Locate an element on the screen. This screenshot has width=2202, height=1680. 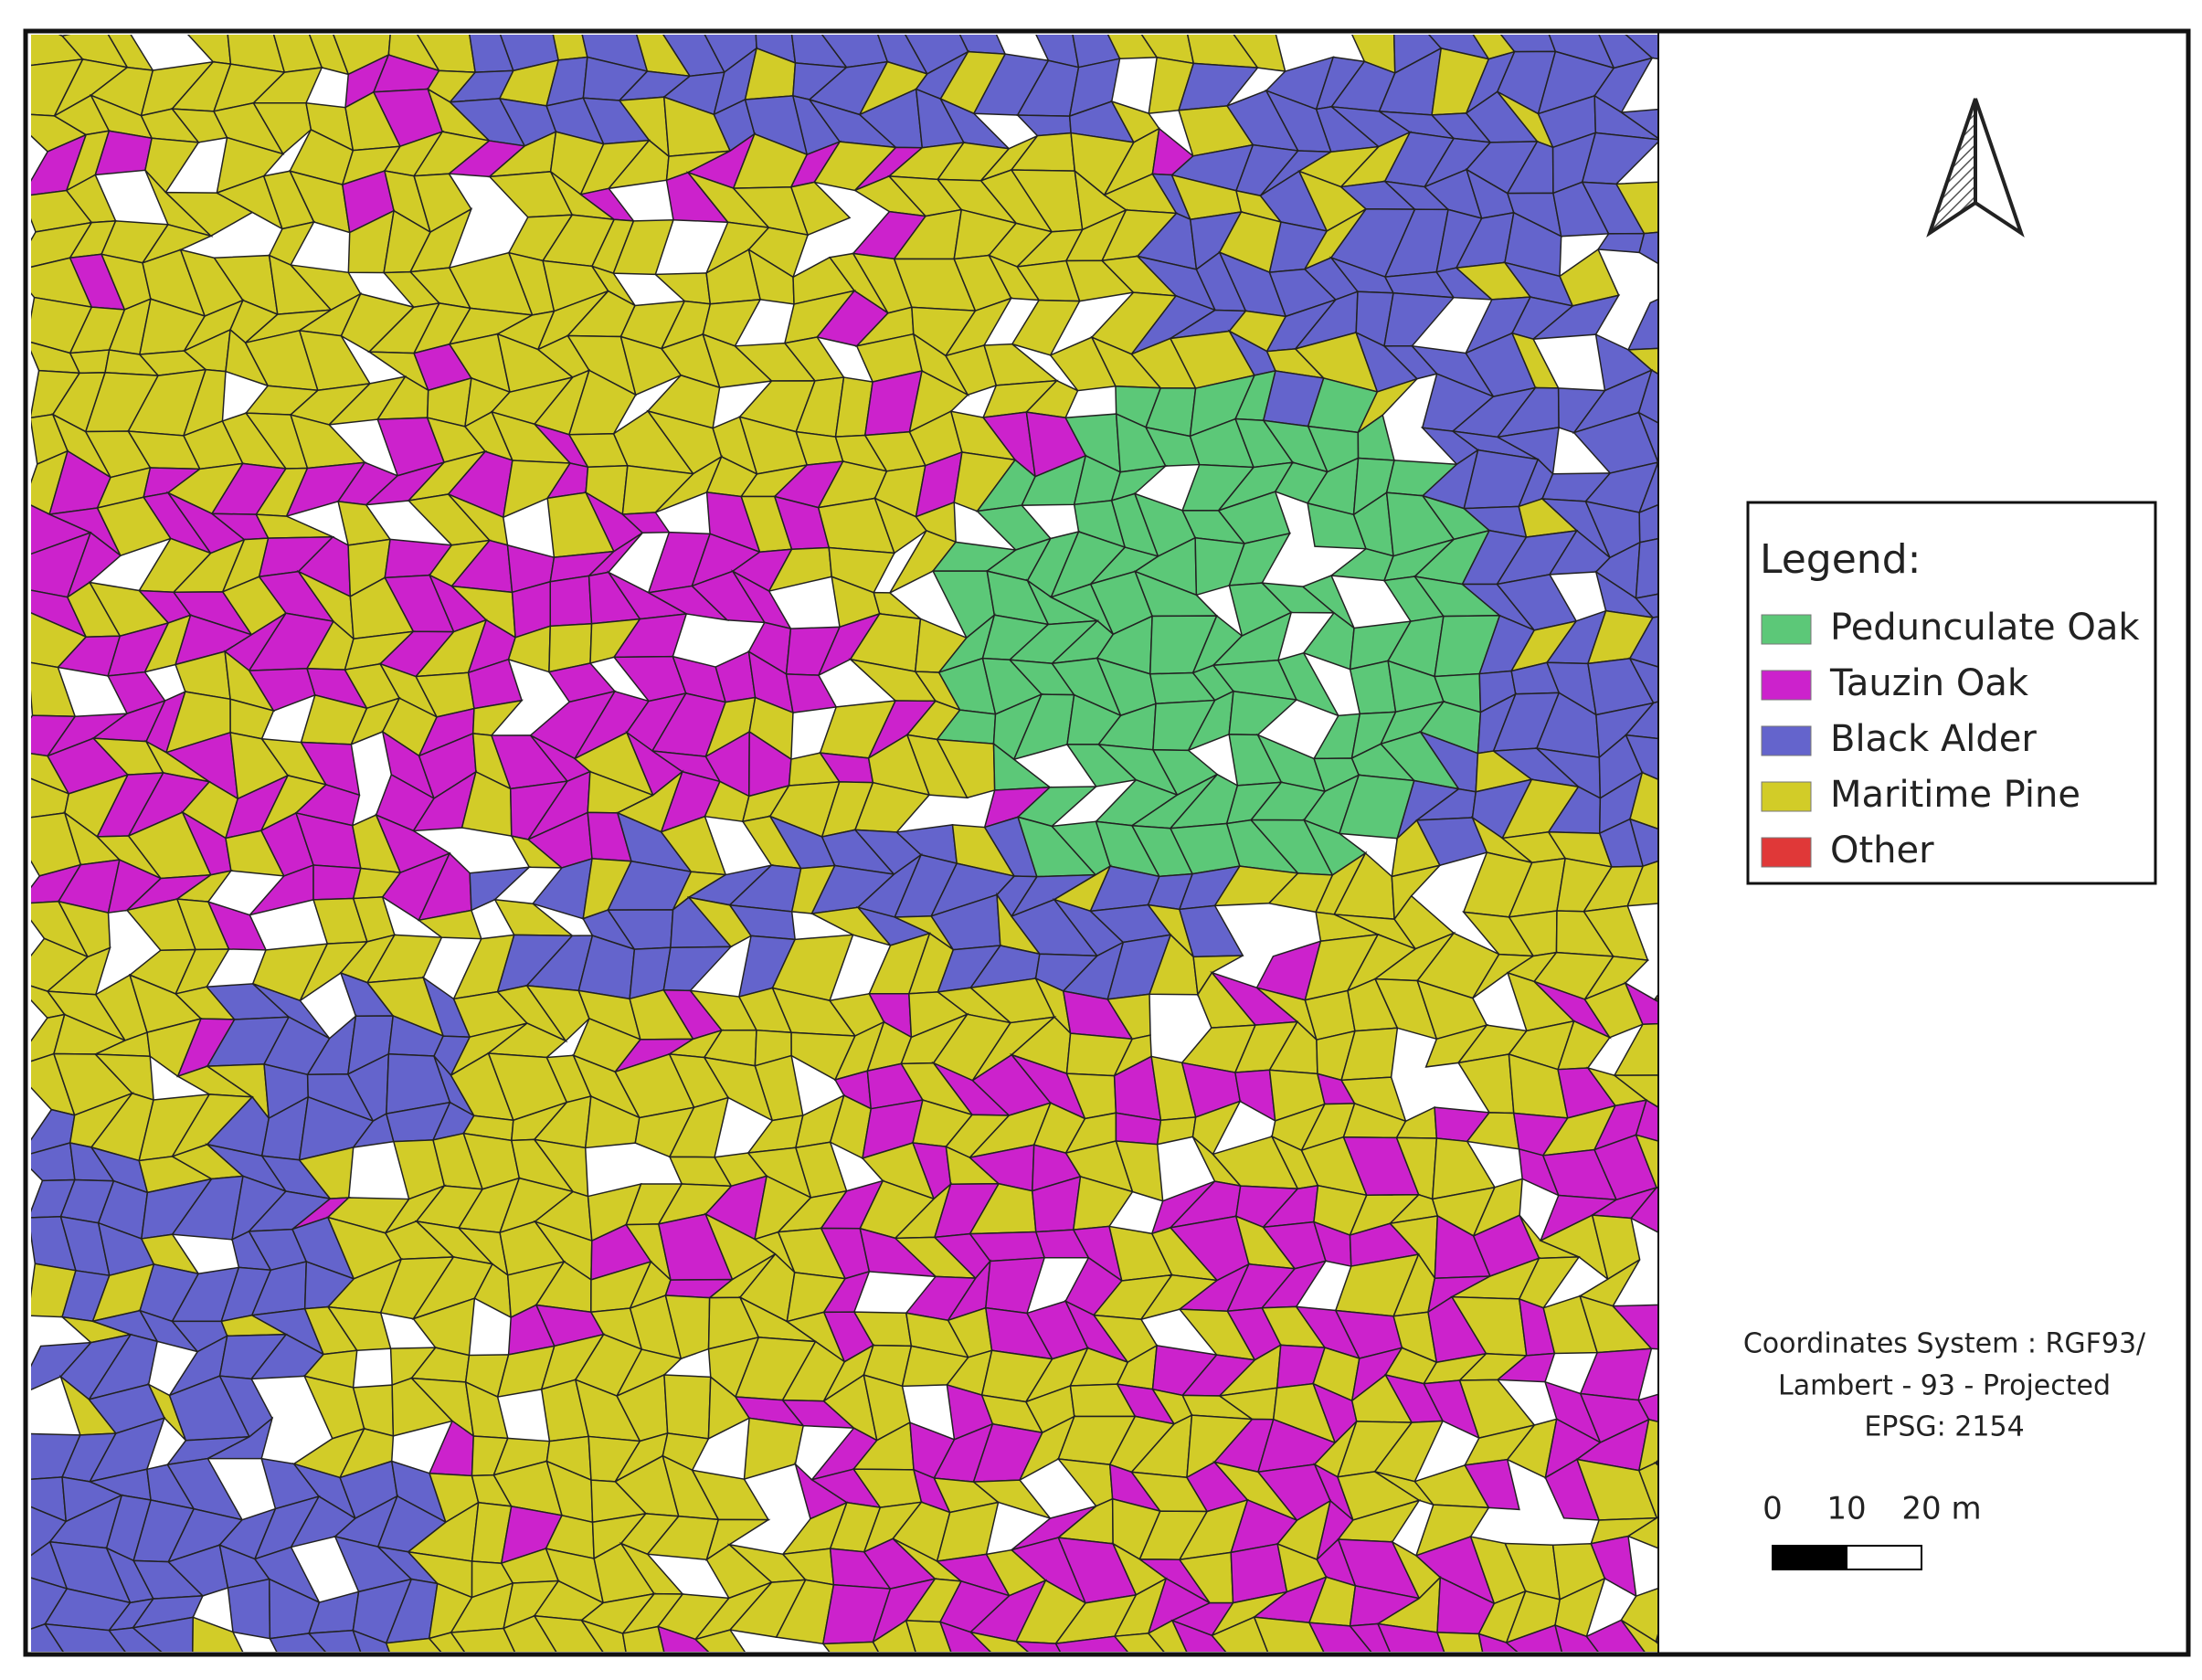
legend-label: Black Alder is located at coordinates (1933, 739).